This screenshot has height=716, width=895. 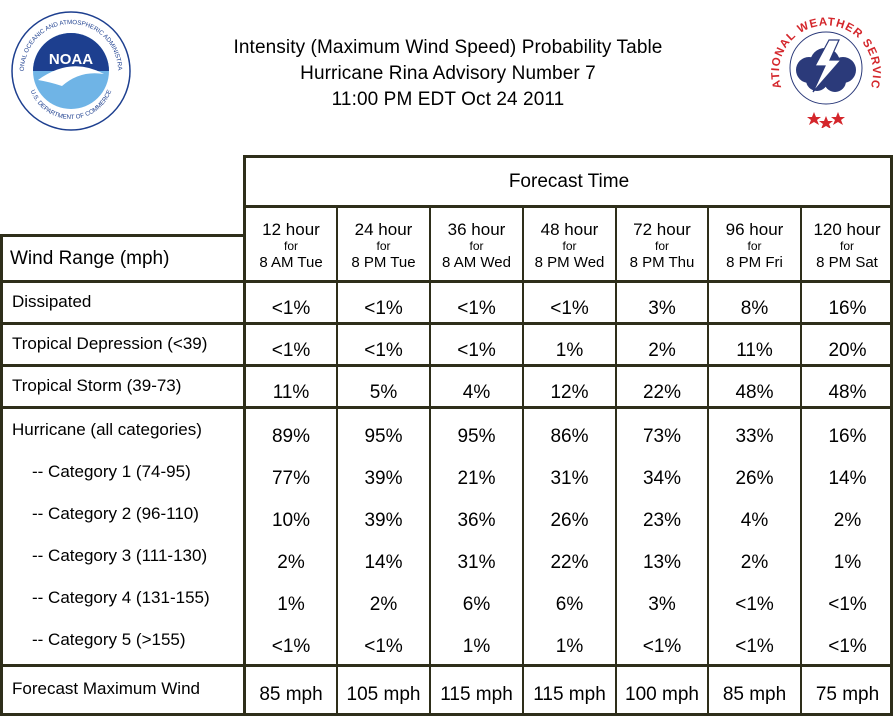 What do you see at coordinates (71, 59) in the screenshot?
I see `noaa-logo-text: NOAA` at bounding box center [71, 59].